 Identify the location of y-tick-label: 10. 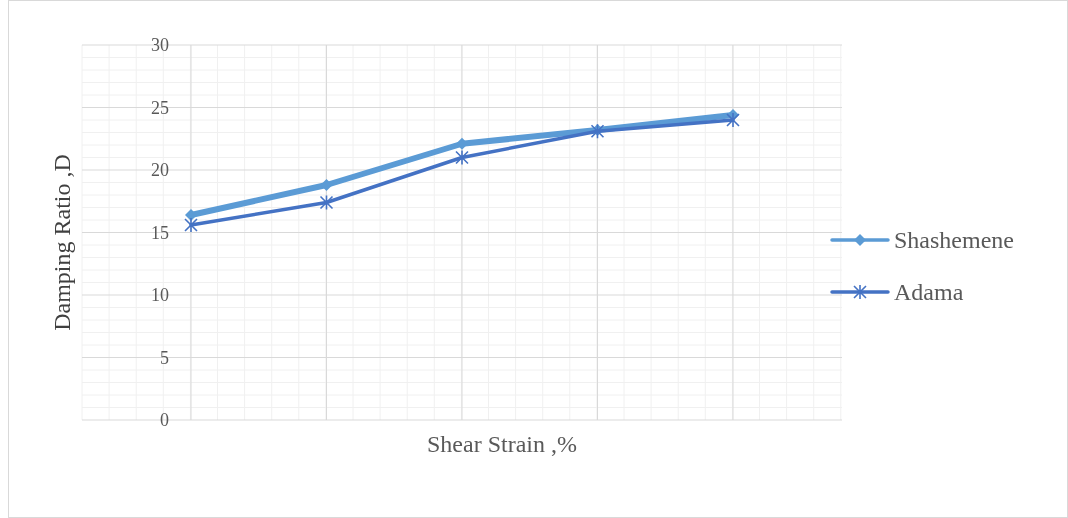
(160, 295).